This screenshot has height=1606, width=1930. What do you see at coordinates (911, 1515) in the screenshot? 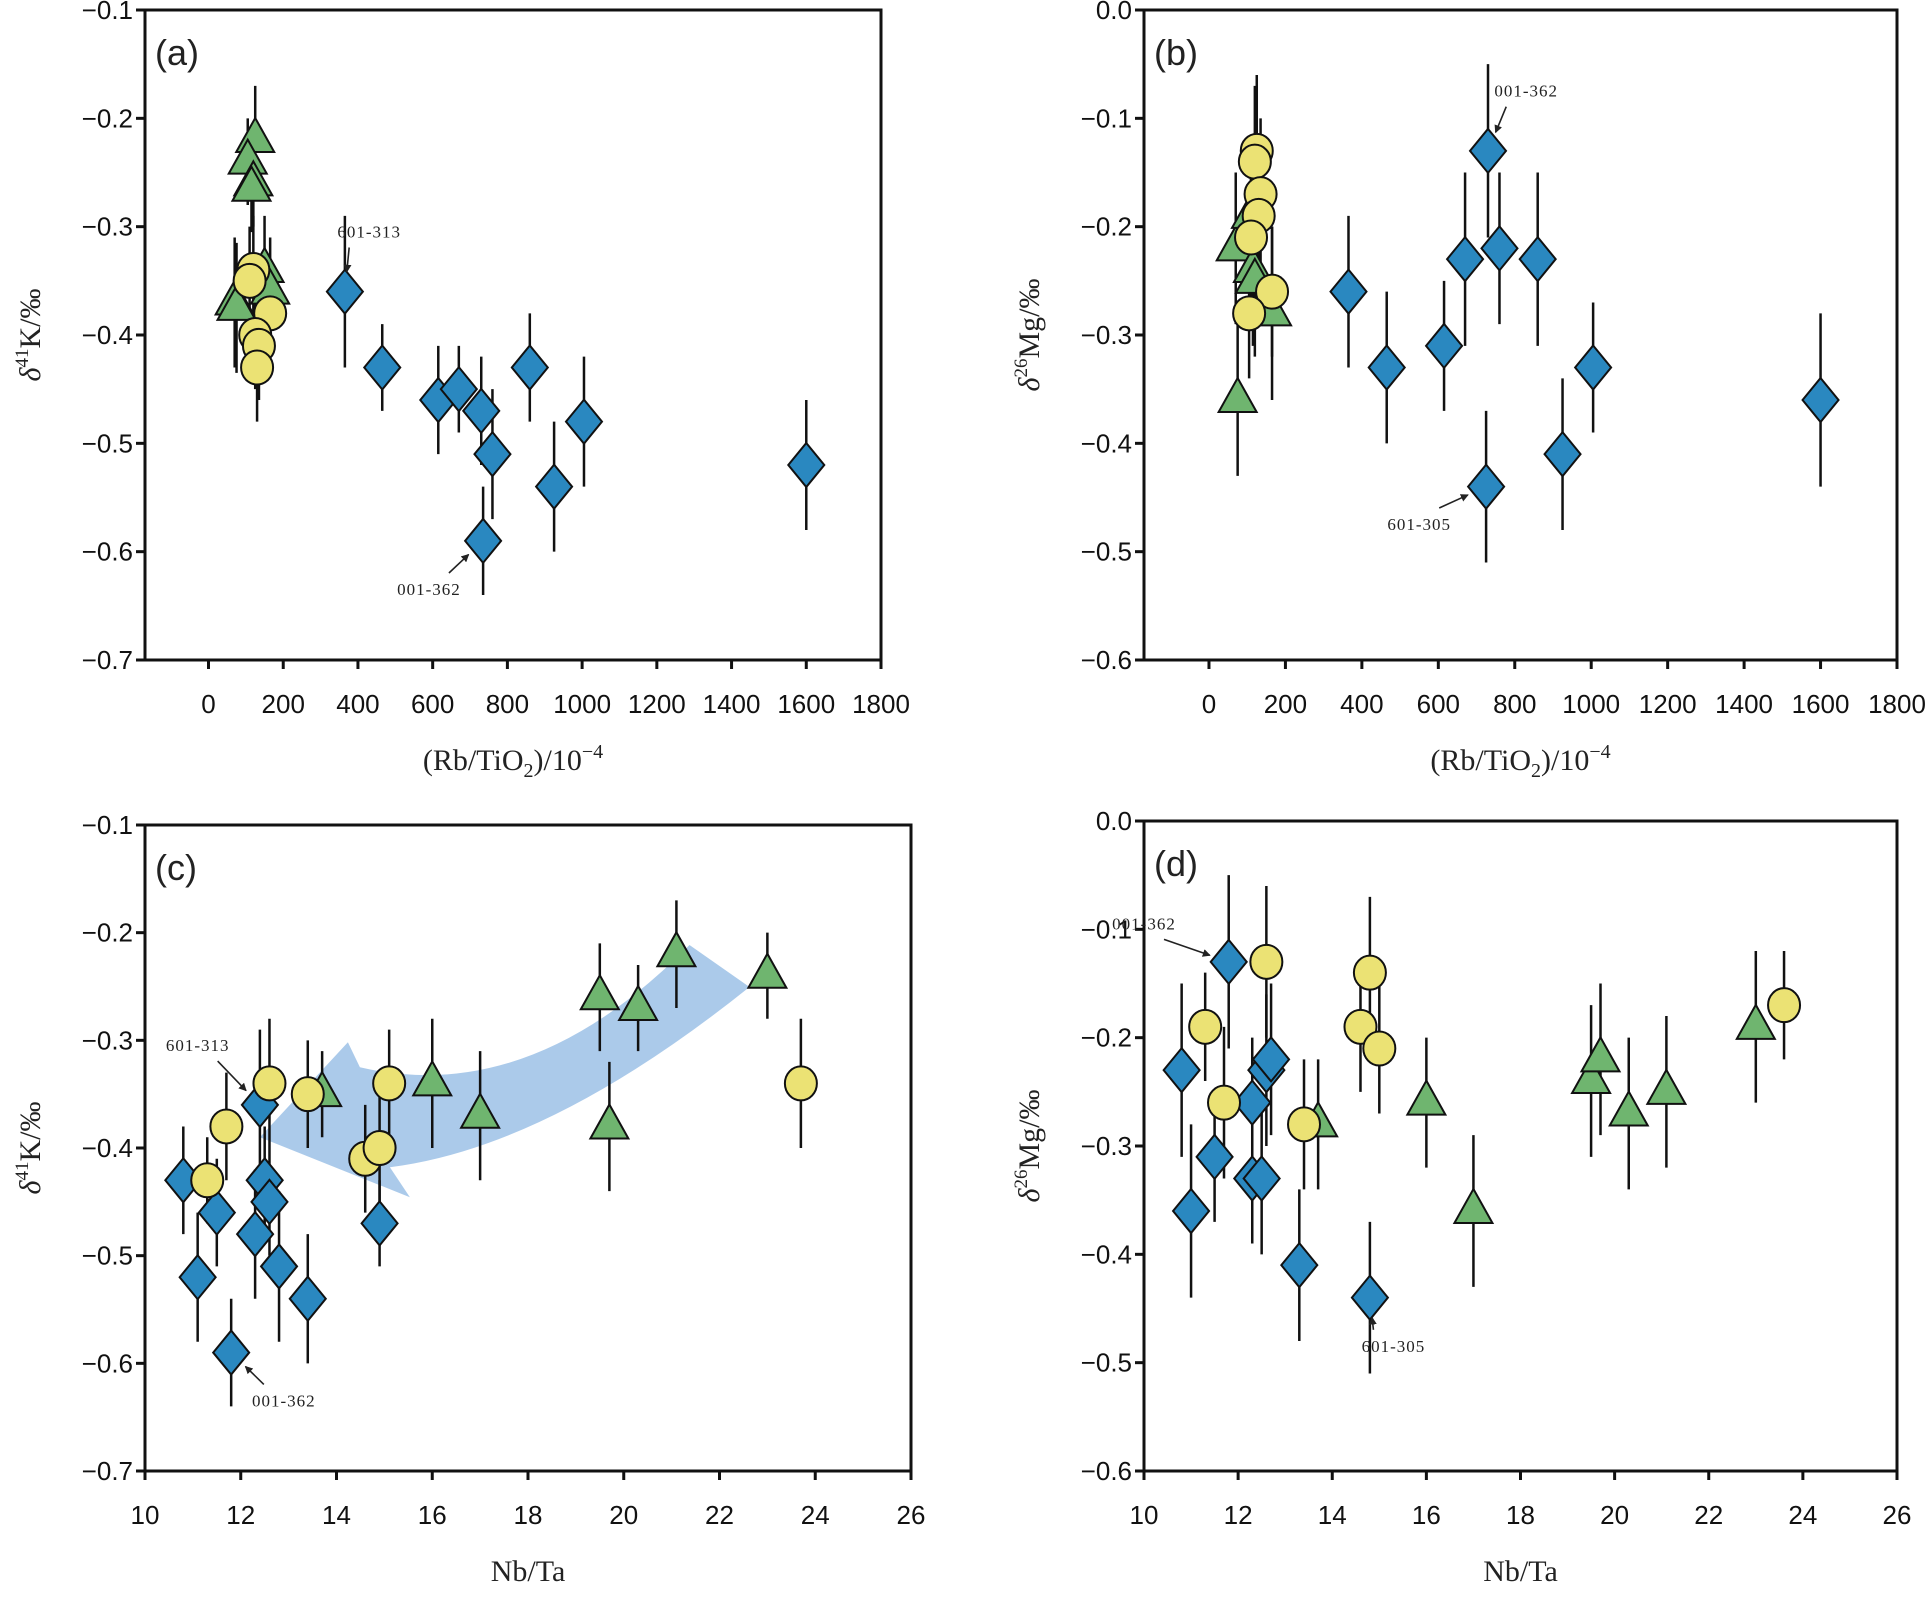
I see `x-tick-label: 26` at bounding box center [911, 1515].